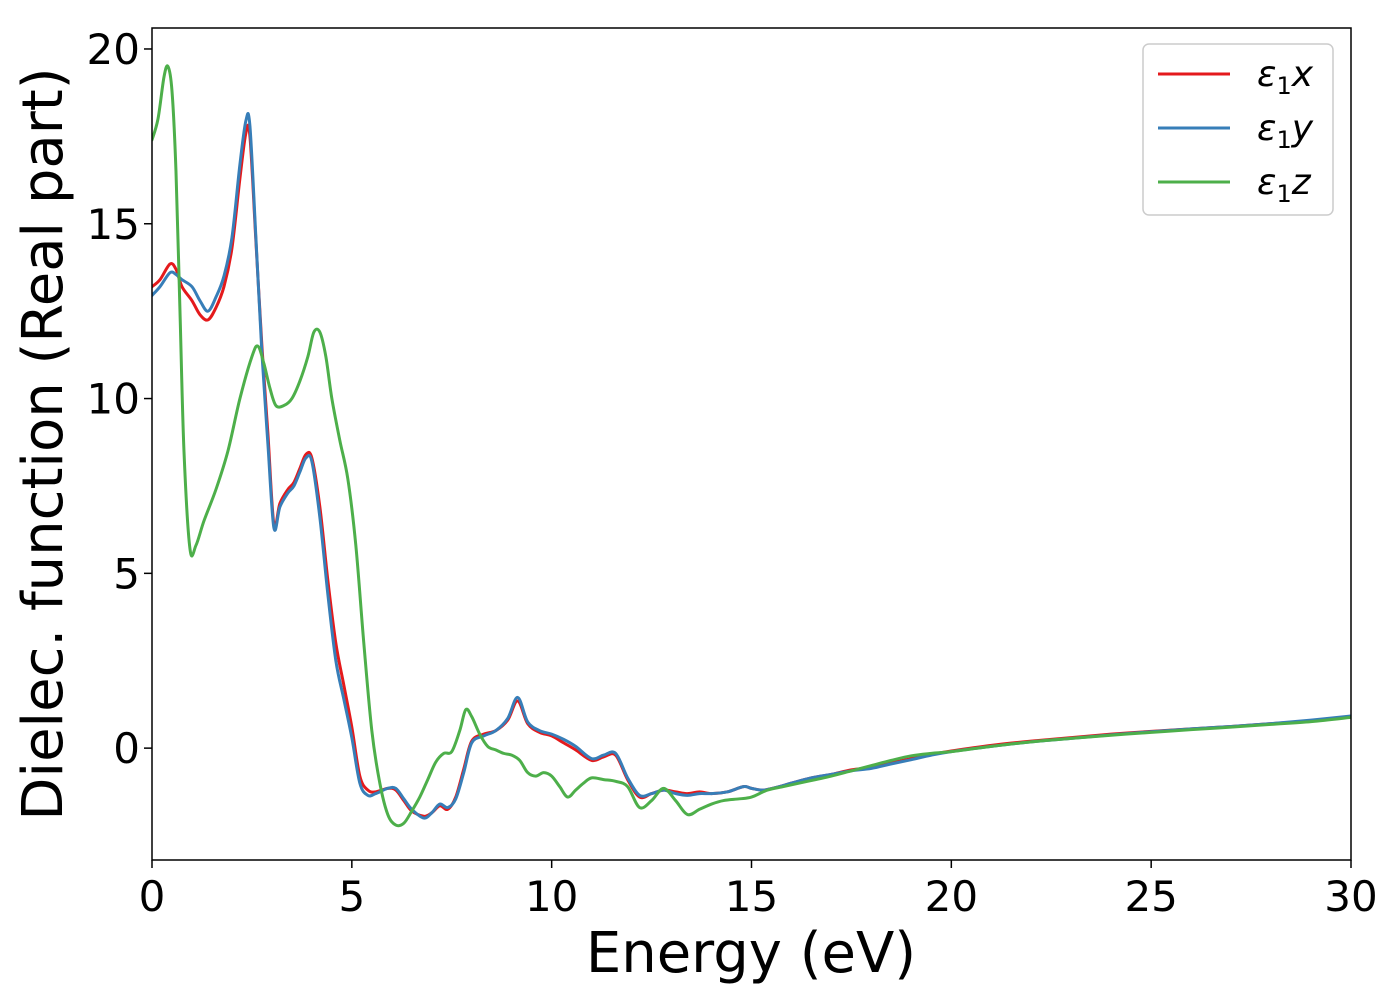  I want to click on legend-entry-label: ε1x, so click(1285, 77).